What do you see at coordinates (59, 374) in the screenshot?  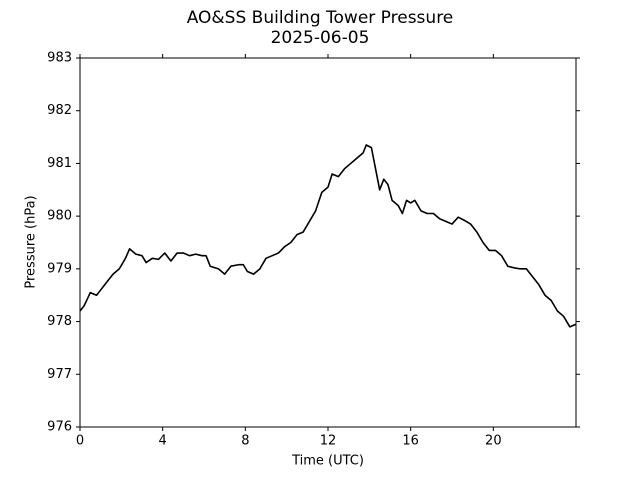 I see `y-tick-label: 977` at bounding box center [59, 374].